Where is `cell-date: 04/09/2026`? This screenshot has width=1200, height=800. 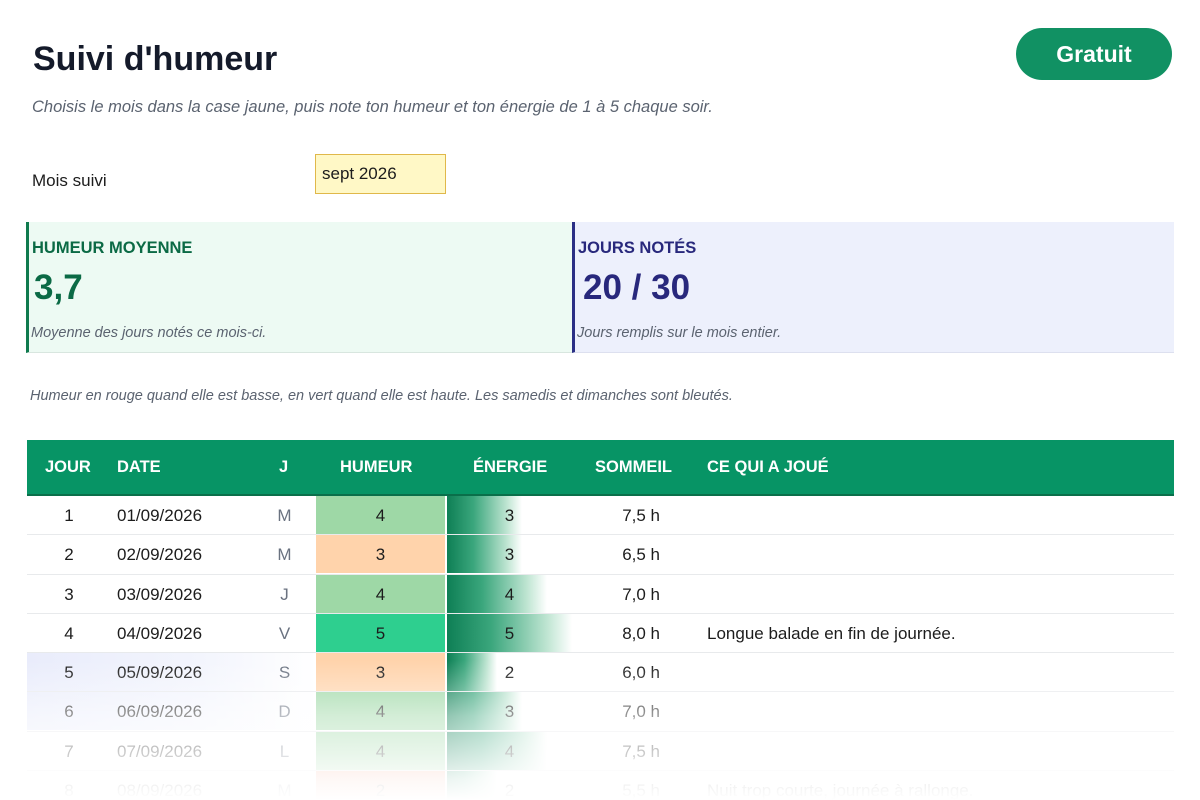 cell-date: 04/09/2026 is located at coordinates (160, 633).